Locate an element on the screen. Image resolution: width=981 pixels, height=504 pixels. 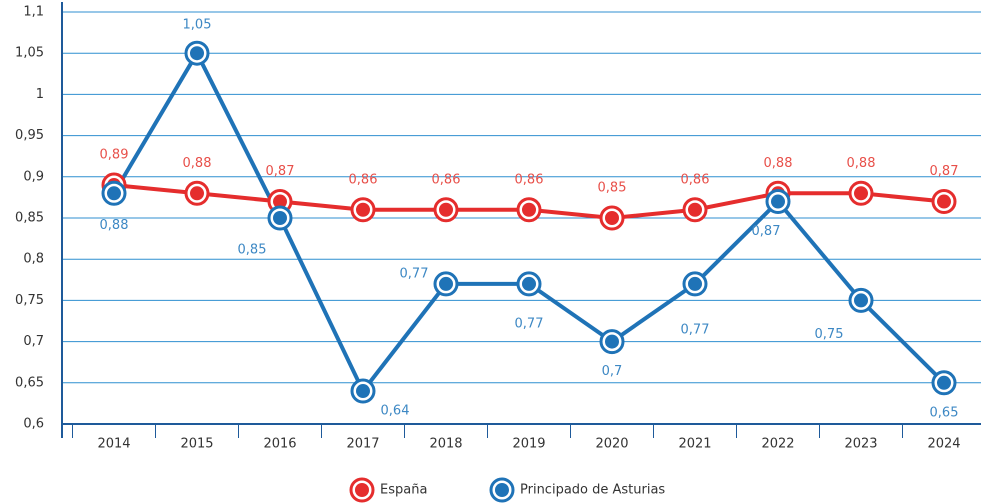
y-tick-label: 0,9 is located at coordinates (33, 176).